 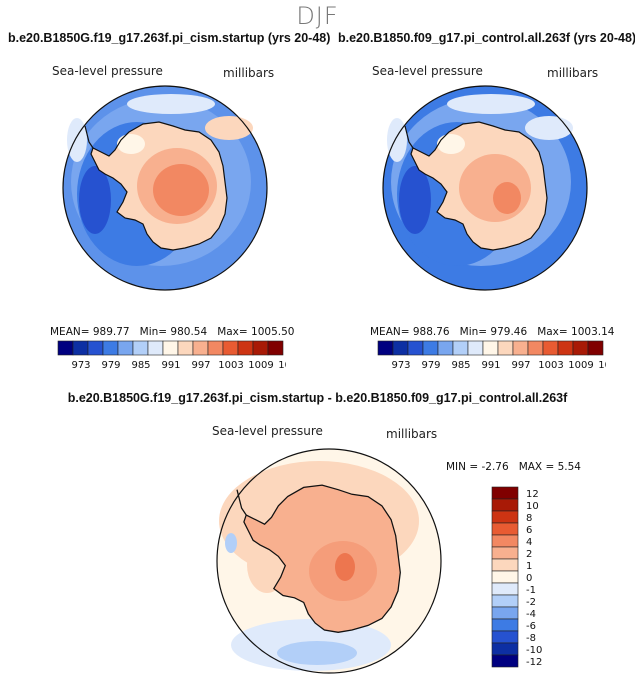 What do you see at coordinates (529, 542) in the screenshot?
I see `colorbar-tick-label: 4` at bounding box center [529, 542].